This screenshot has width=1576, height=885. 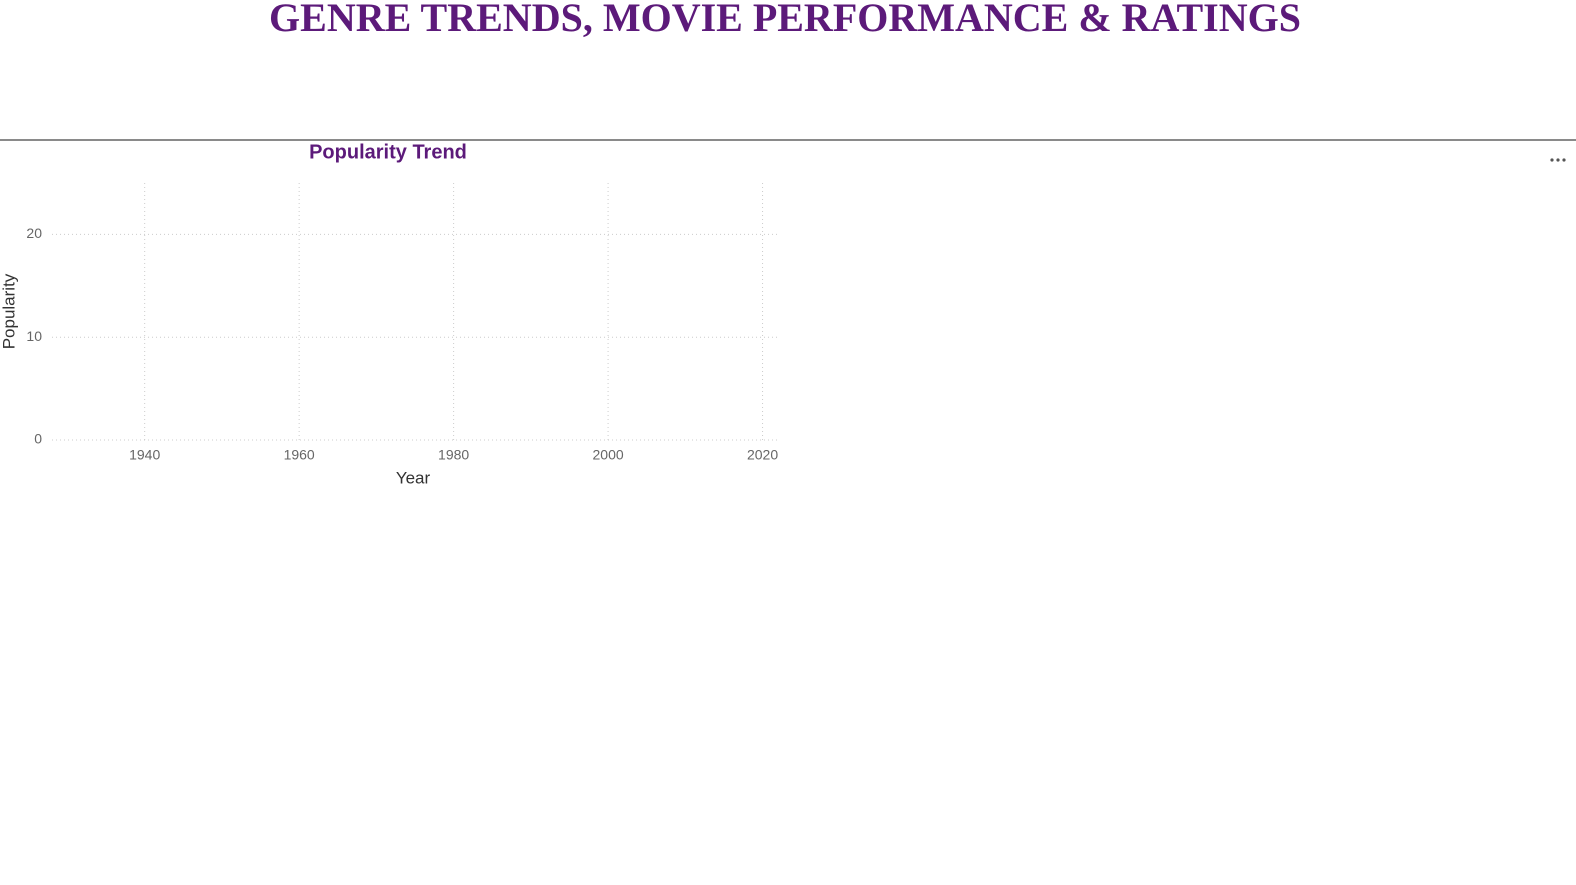 I want to click on more-options, so click(x=1558, y=160).